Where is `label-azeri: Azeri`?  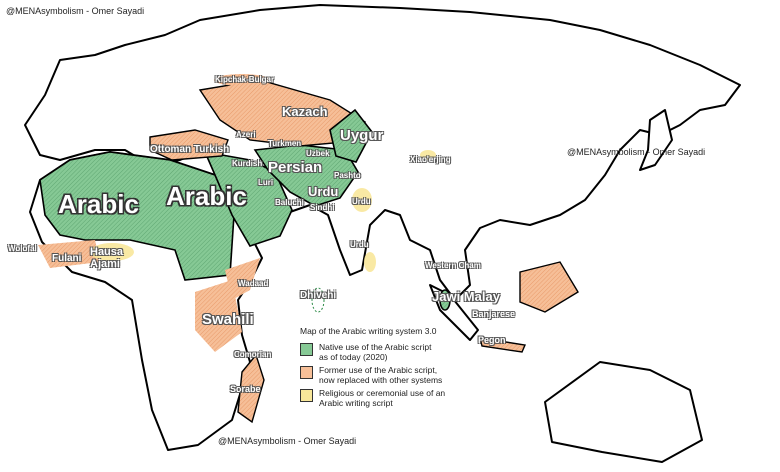 label-azeri: Azeri is located at coordinates (246, 134).